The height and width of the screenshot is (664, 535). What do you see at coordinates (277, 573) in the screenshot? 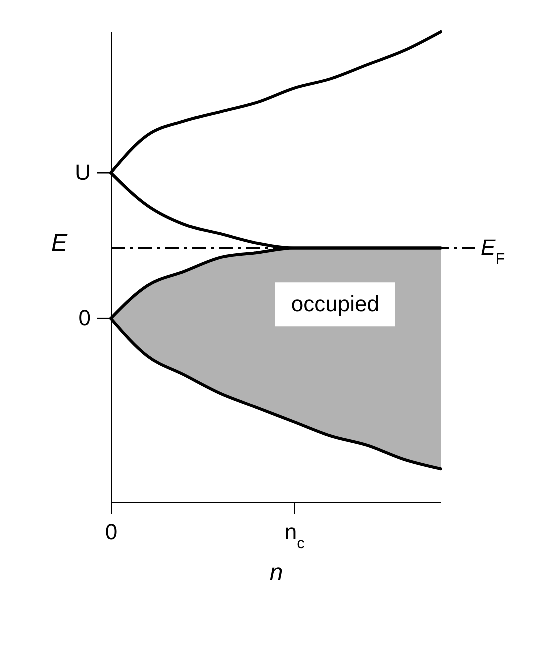
I see `x-axis-title: n` at bounding box center [277, 573].